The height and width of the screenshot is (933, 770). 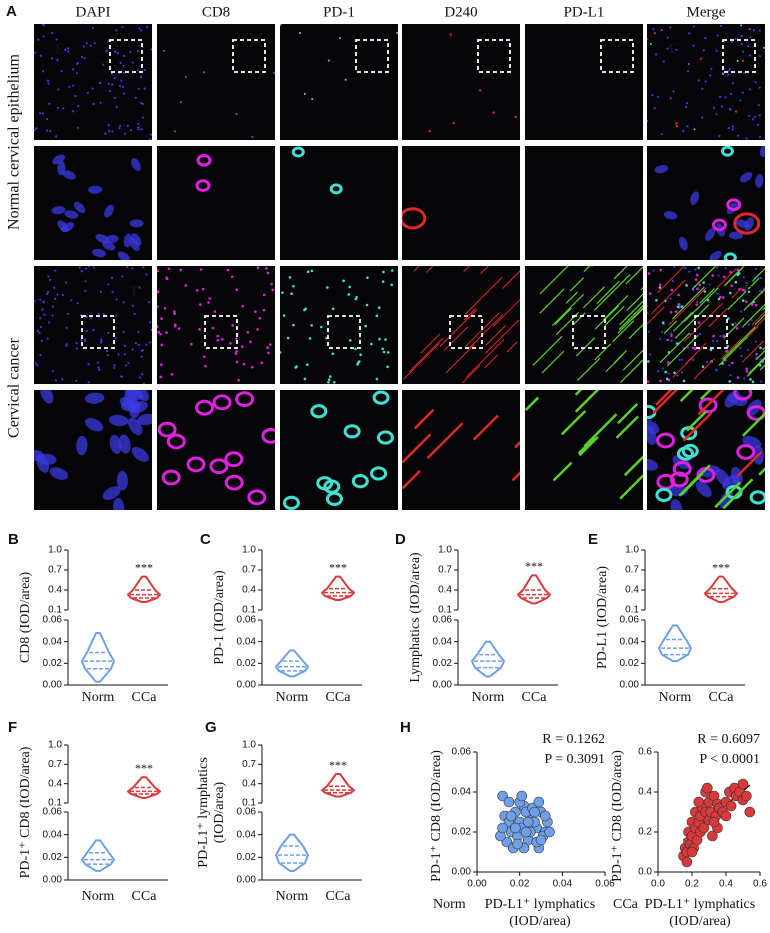 I want to click on zoom-box, so click(x=589, y=332).